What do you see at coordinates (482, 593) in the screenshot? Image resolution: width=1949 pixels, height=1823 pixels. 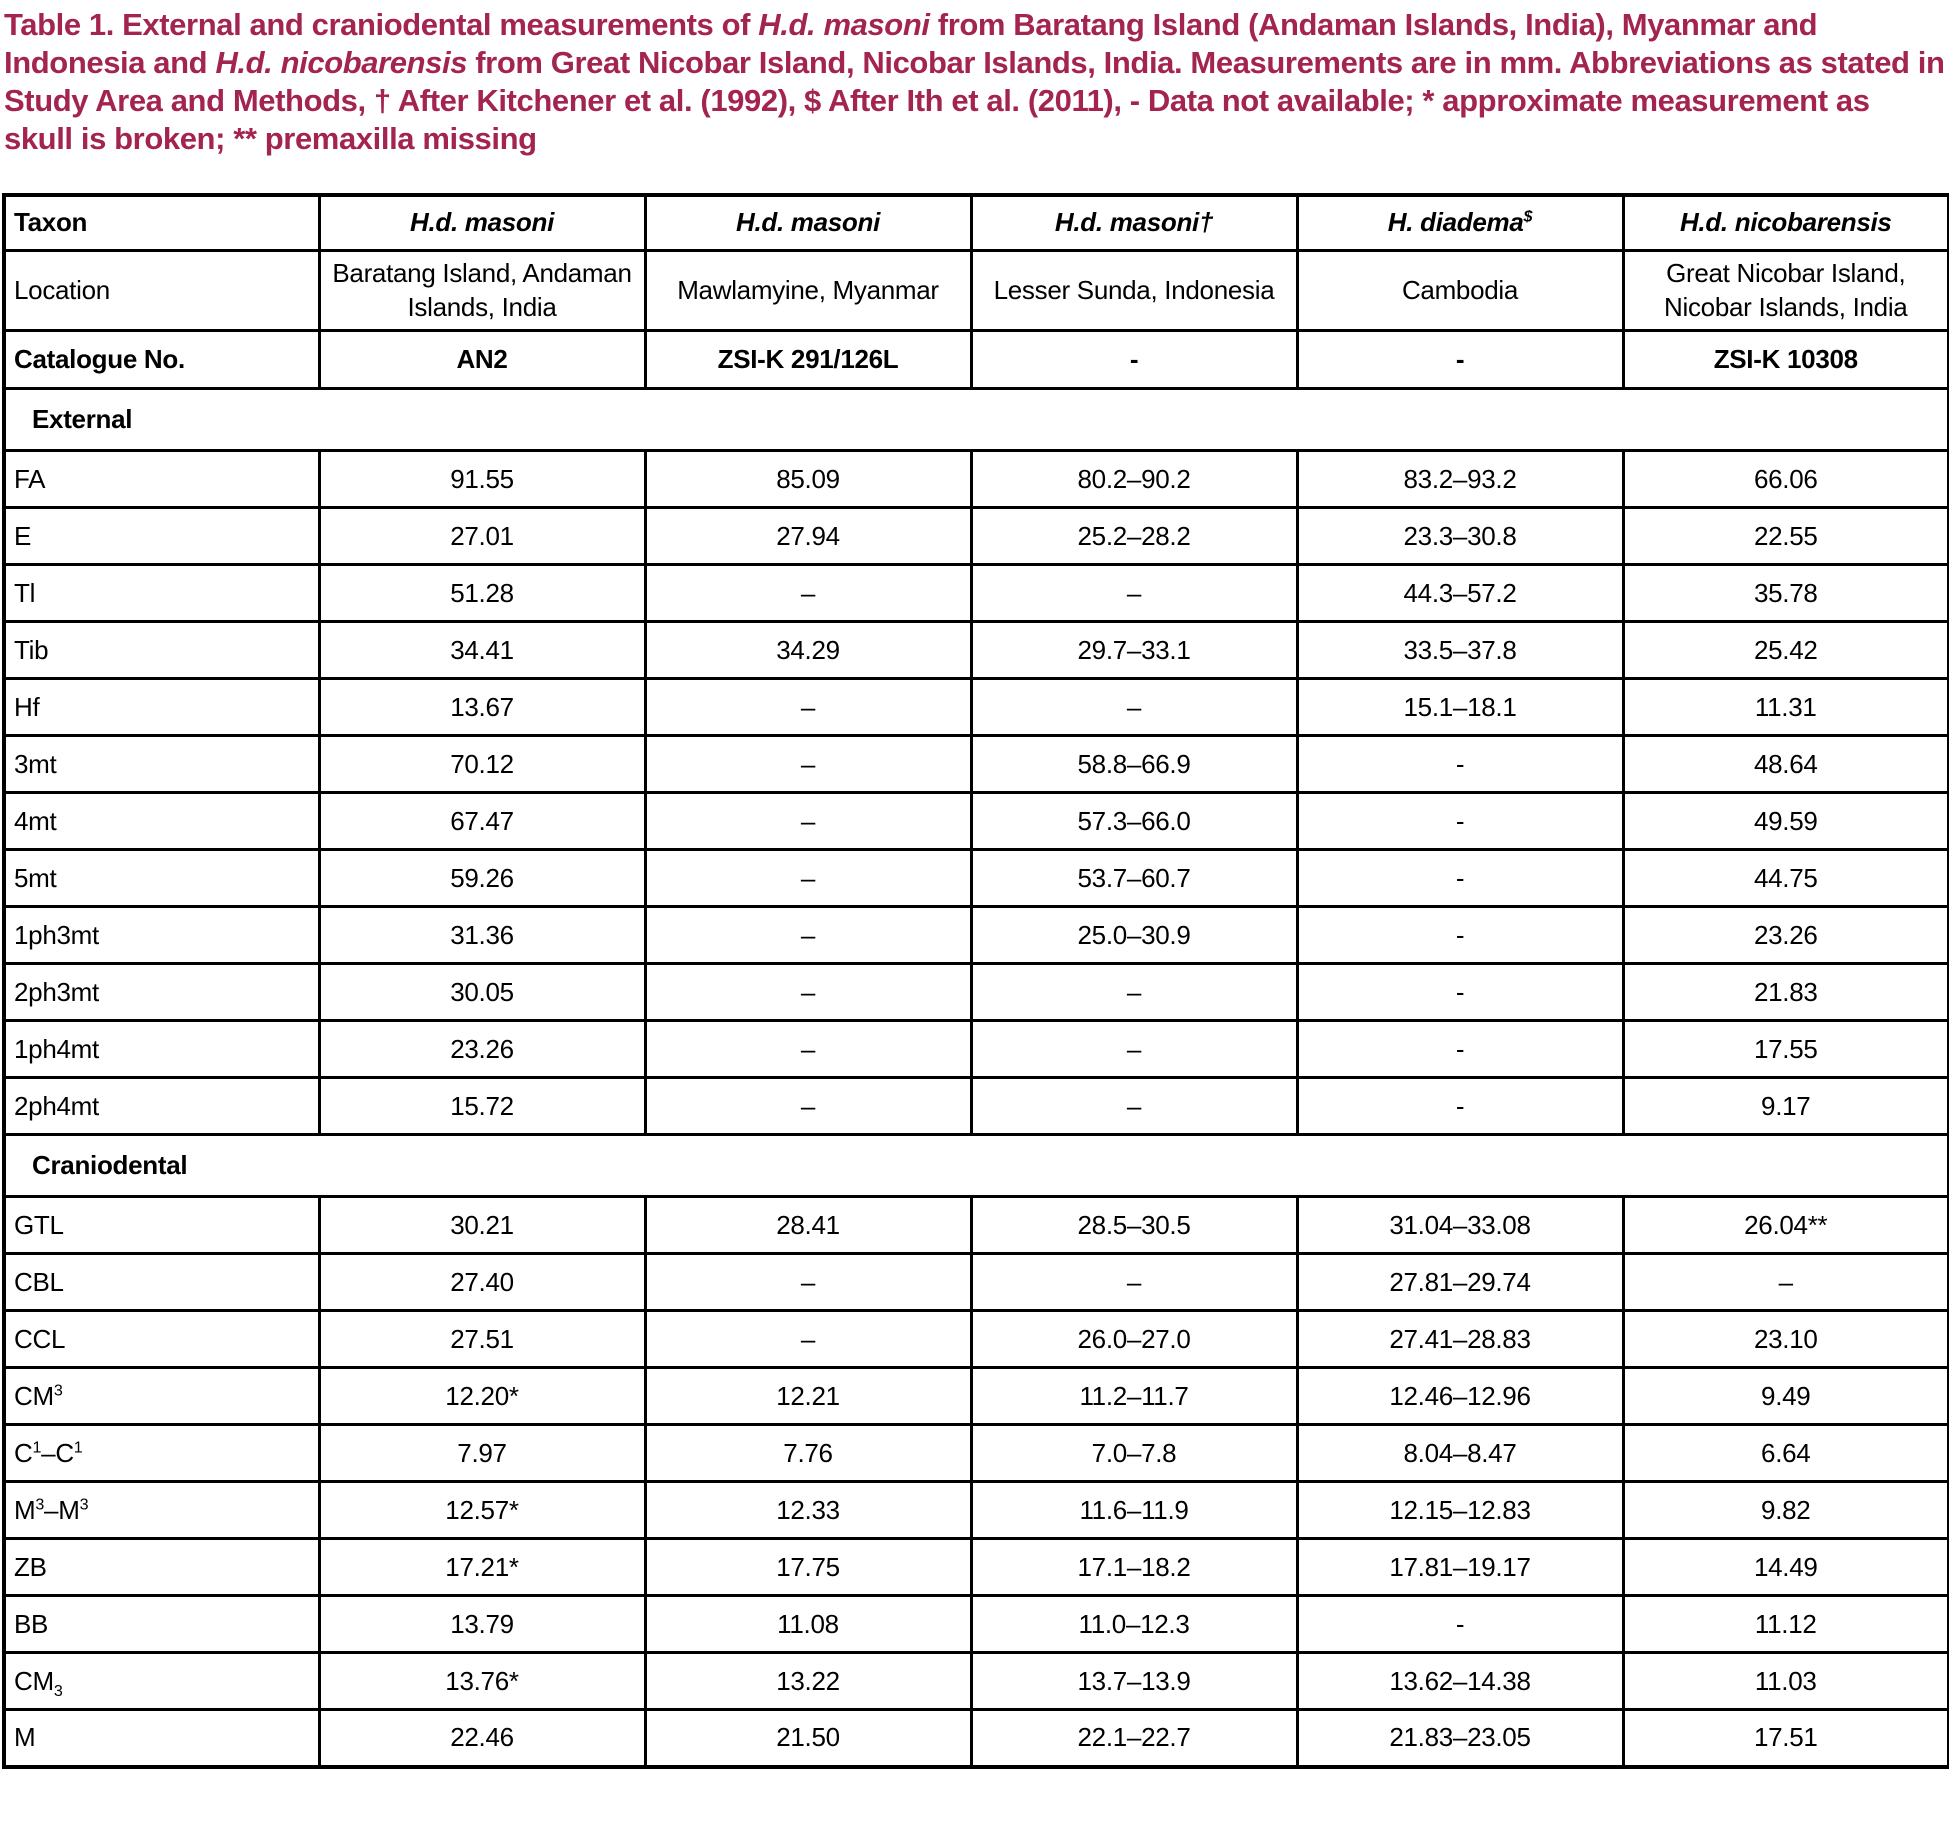 I see `measurement-cell: 51.28` at bounding box center [482, 593].